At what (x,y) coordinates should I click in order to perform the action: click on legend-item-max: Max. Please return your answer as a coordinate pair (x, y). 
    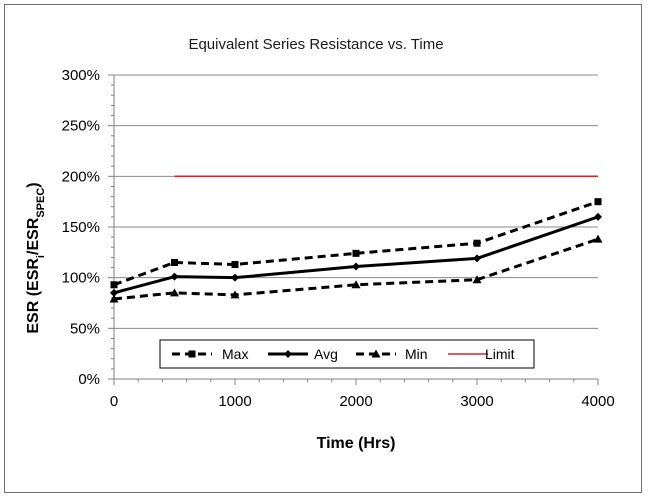
    Looking at the image, I should click on (210, 354).